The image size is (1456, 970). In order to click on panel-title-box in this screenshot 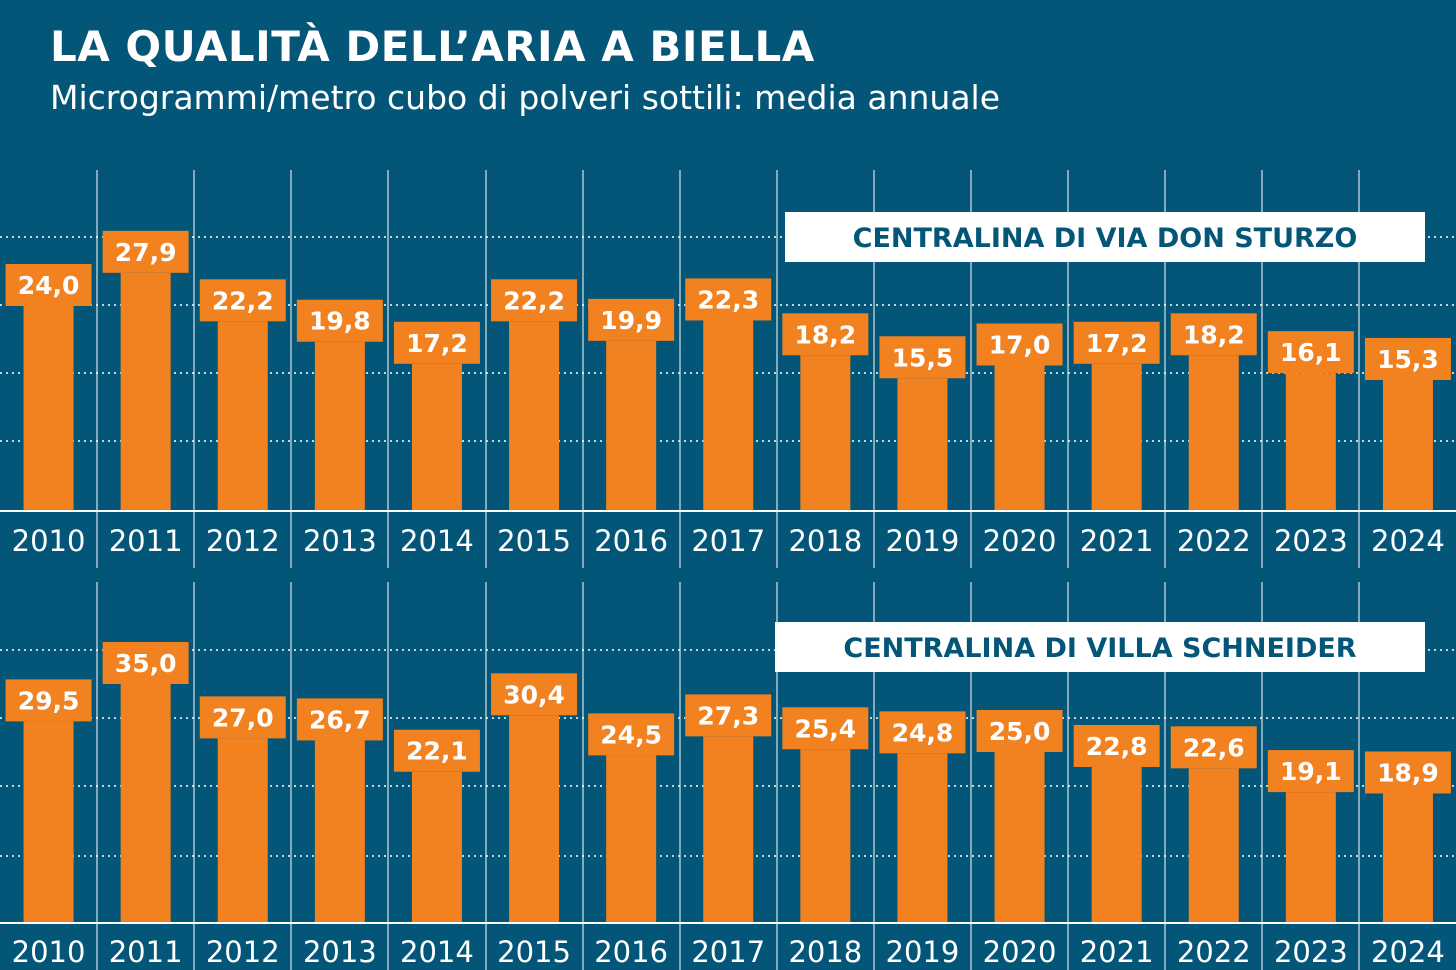, I will do `click(1100, 647)`.